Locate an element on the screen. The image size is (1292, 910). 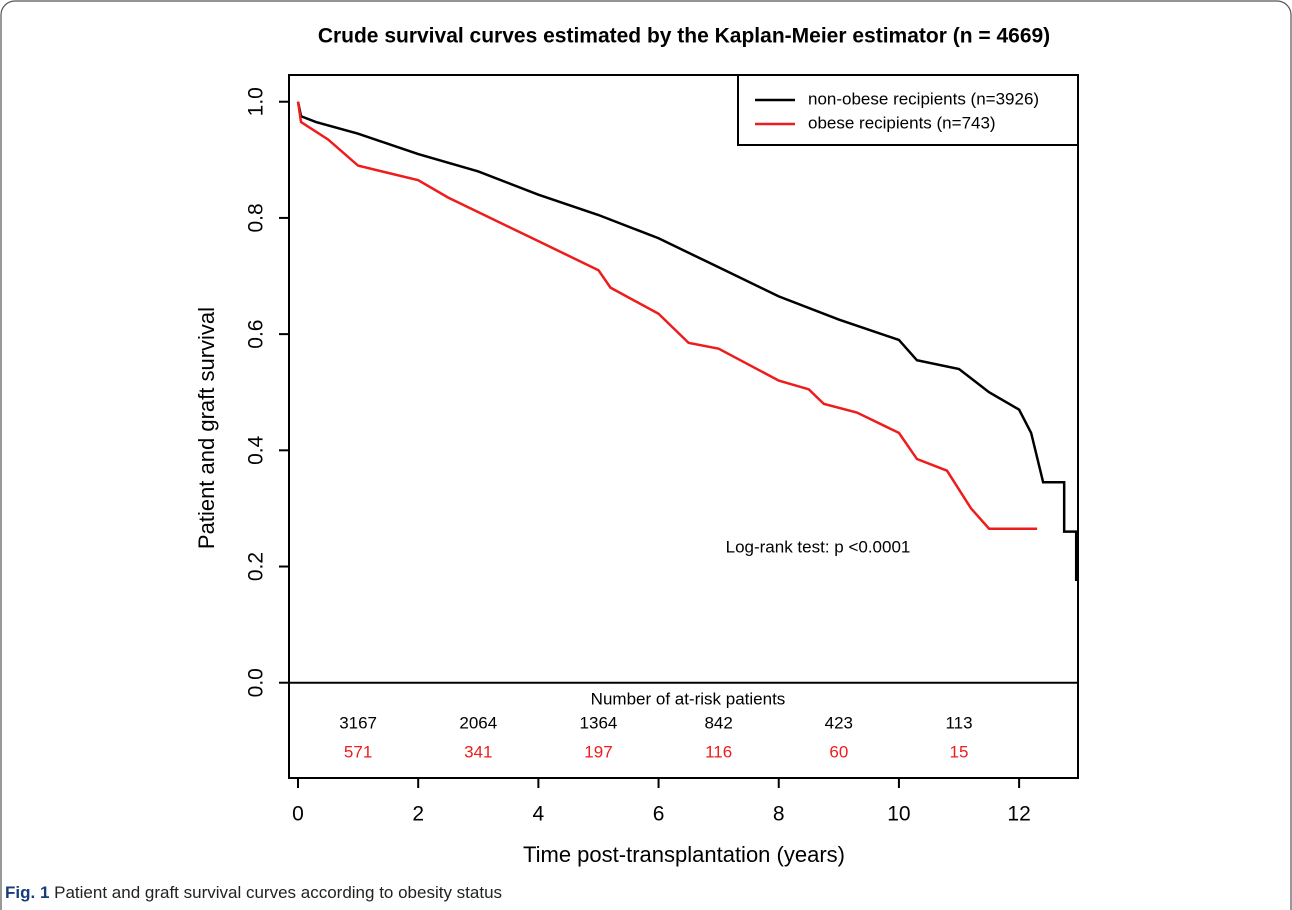
at-risk-count: 15 is located at coordinates (959, 751).